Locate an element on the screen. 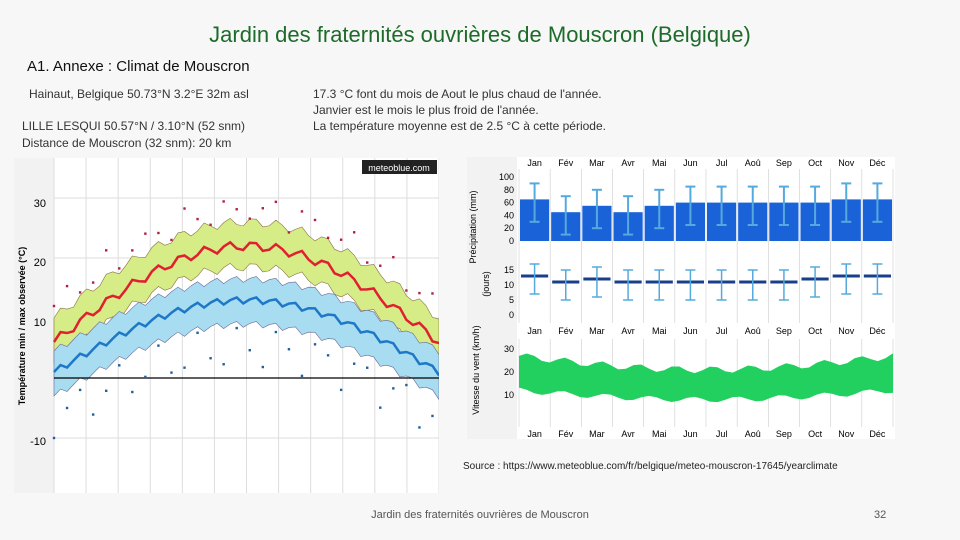  page-number: 32 is located at coordinates (880, 515).